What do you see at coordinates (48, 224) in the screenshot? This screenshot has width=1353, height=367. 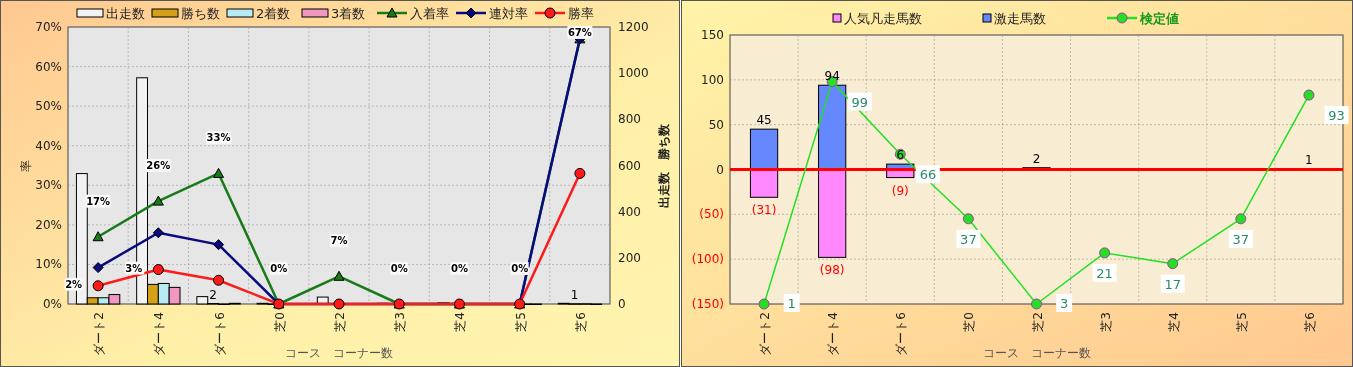 I see `y-tick-label: 20%` at bounding box center [48, 224].